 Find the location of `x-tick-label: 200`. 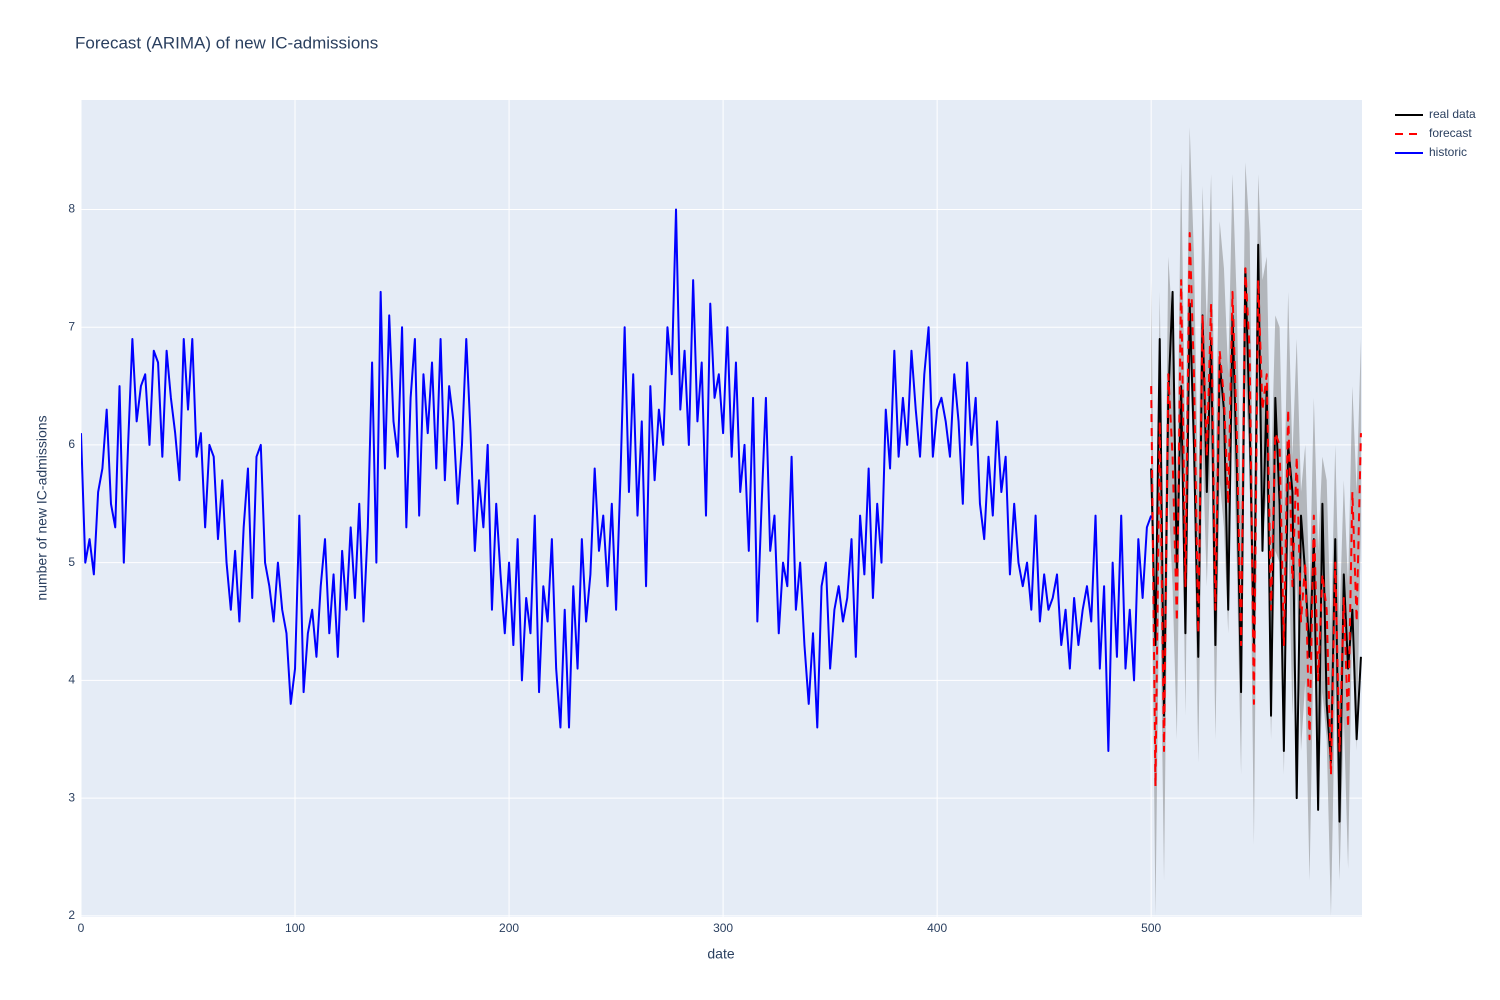

x-tick-label: 200 is located at coordinates (509, 928).